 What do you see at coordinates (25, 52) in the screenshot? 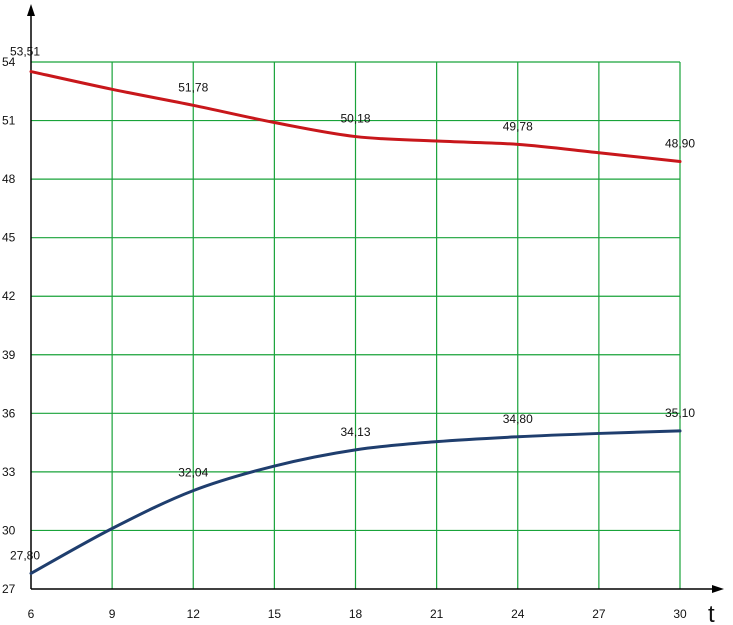
I see `data-label: 53,51` at bounding box center [25, 52].